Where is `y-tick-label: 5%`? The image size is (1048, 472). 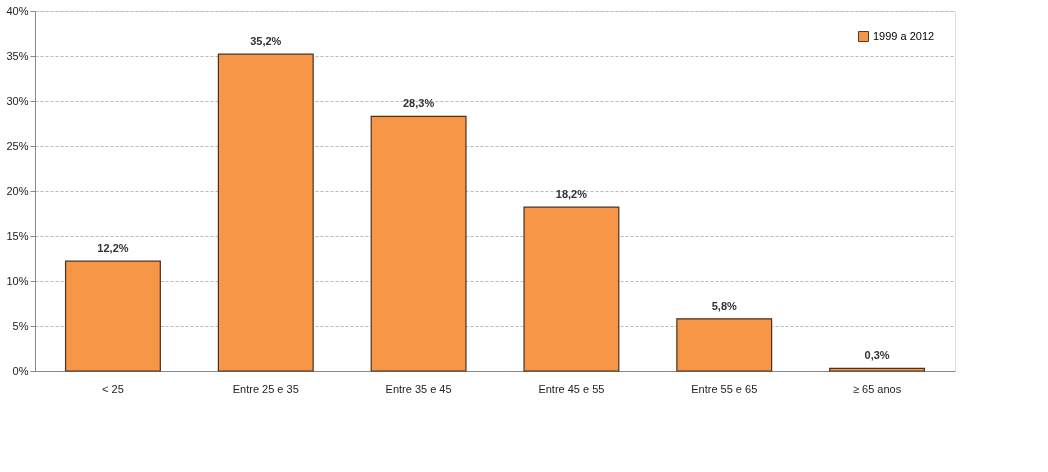
y-tick-label: 5% is located at coordinates (20, 325).